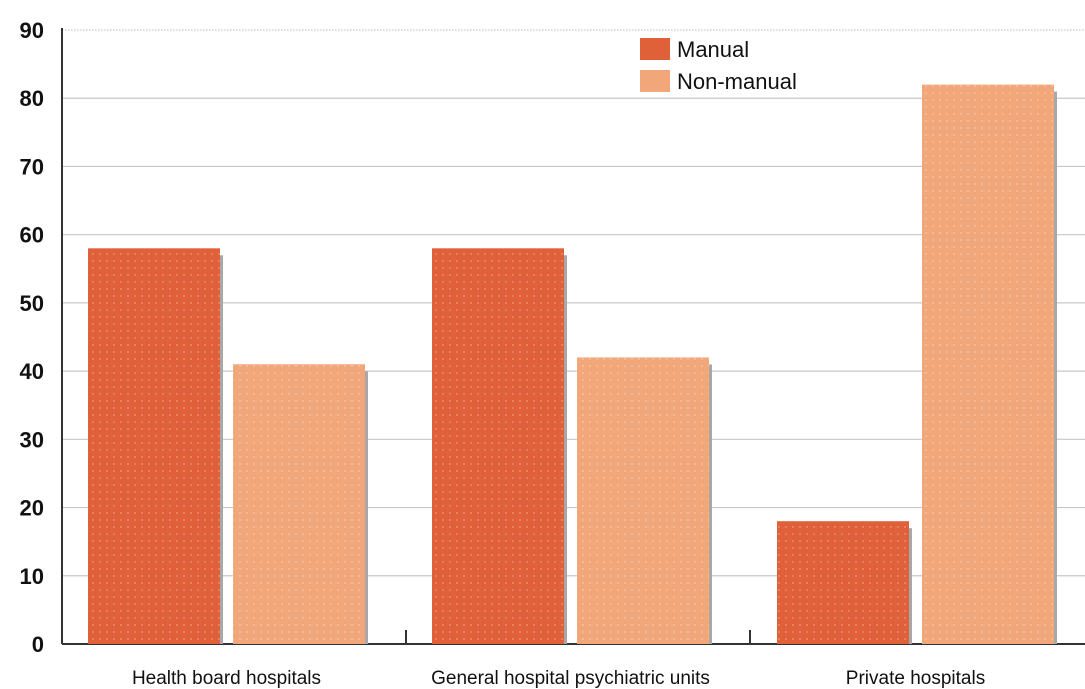 The image size is (1085, 689). I want to click on y-tick-label: 90, so click(32, 30).